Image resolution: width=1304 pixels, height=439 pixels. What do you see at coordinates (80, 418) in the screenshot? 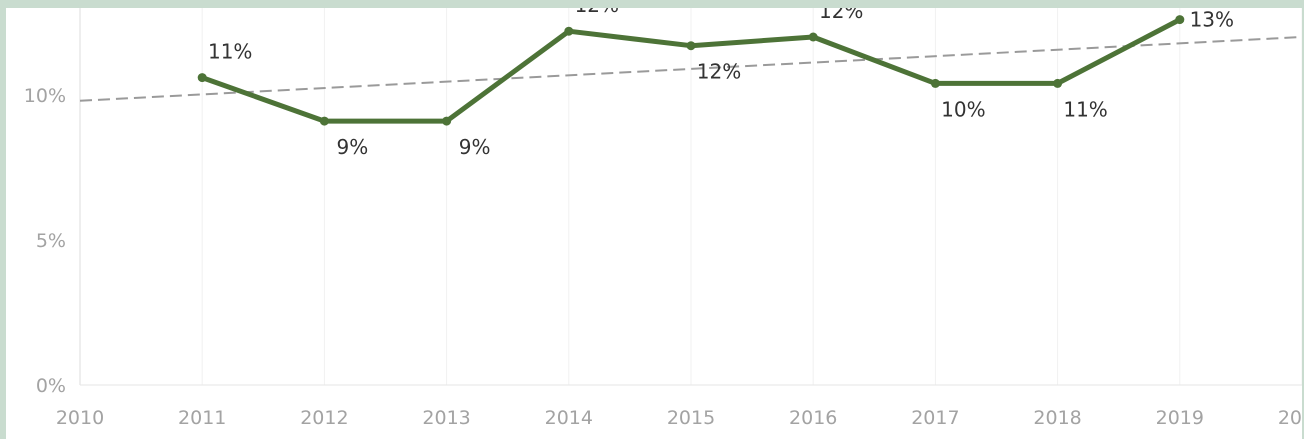
I see `x-tick-label: 2010` at bounding box center [80, 418].